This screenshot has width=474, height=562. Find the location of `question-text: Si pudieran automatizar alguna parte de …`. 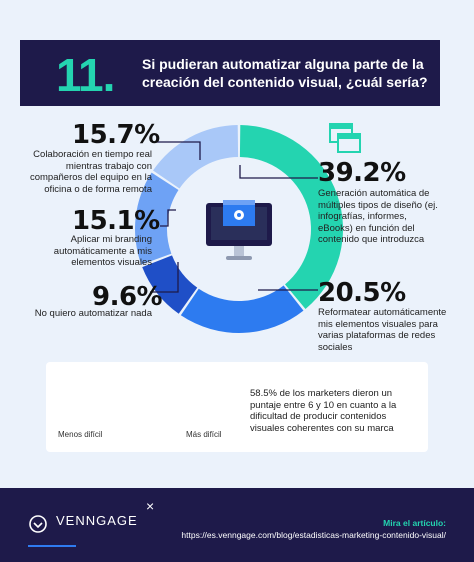

question-text: Si pudieran automatizar alguna parte de … is located at coordinates (285, 73).